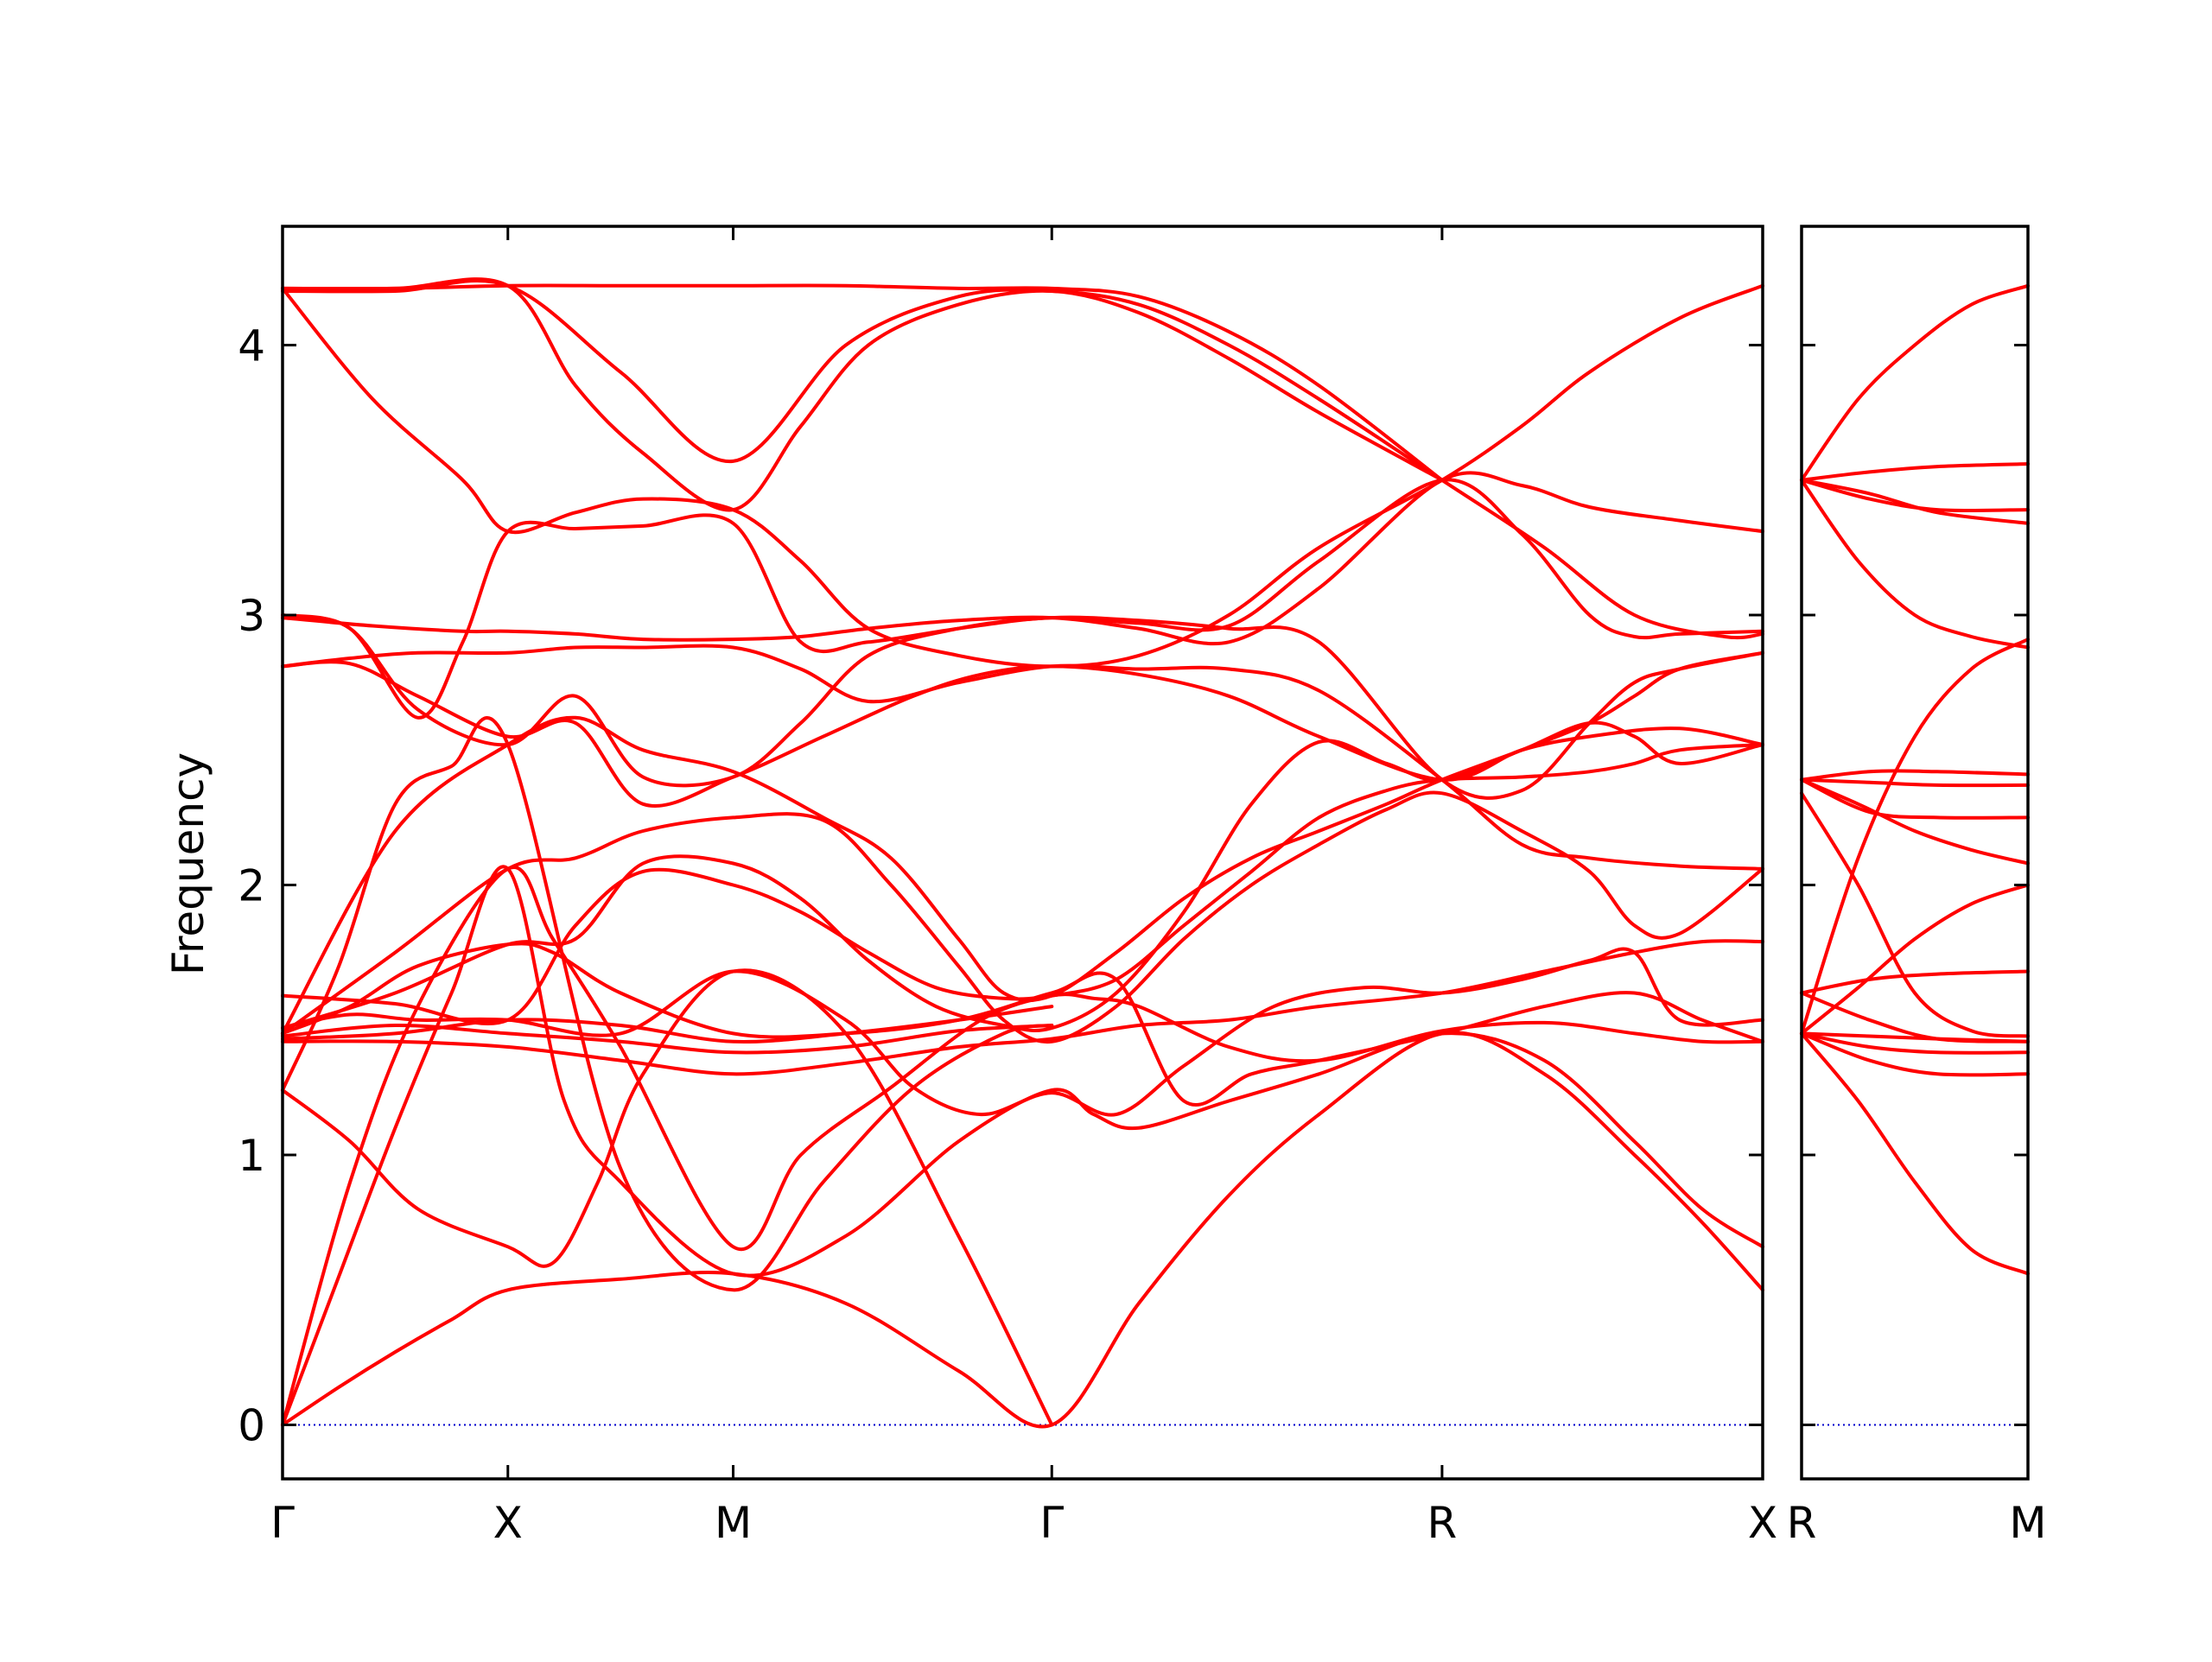  I want to click on panel-right-xtick-label: M, so click(2027, 1523).